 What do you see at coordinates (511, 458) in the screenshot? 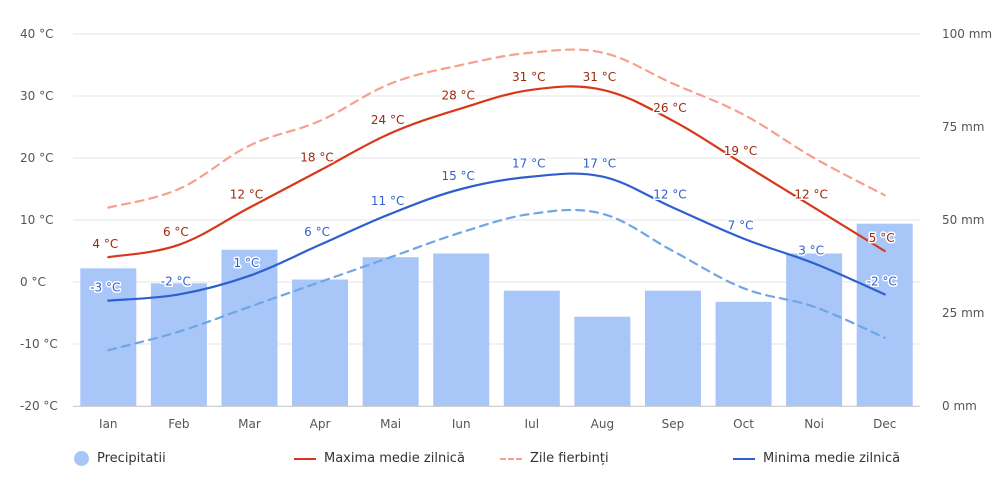
I see `legend-dashed-line-icon` at bounding box center [511, 458].